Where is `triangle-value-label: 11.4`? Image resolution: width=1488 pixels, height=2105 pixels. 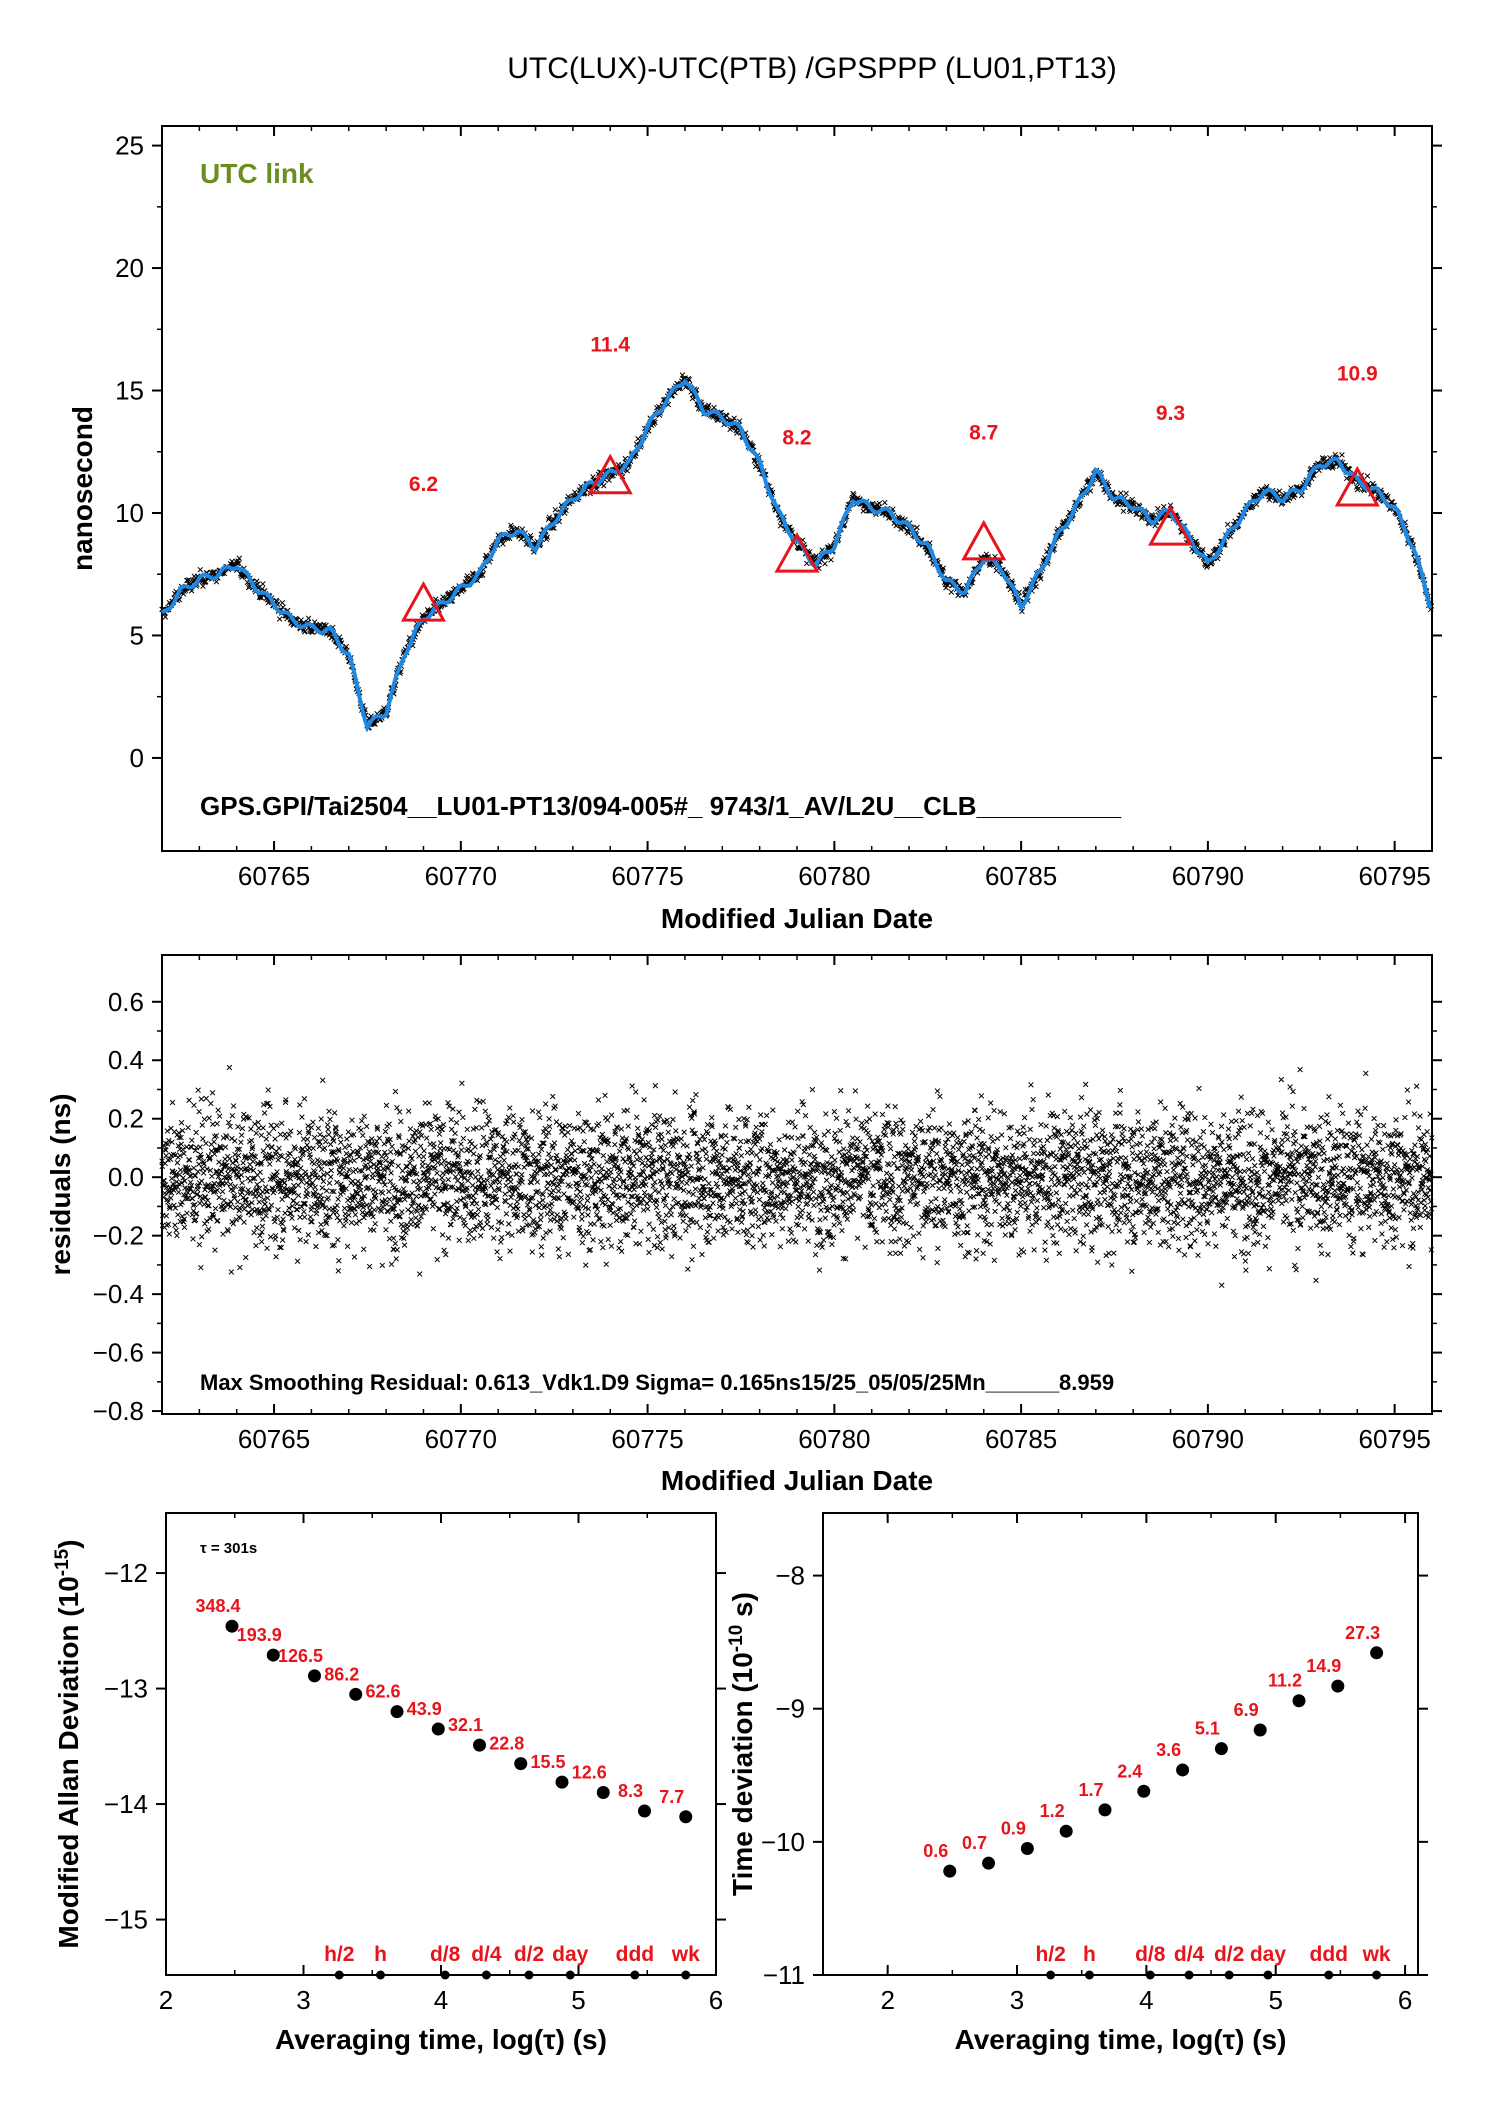 triangle-value-label: 11.4 is located at coordinates (610, 344).